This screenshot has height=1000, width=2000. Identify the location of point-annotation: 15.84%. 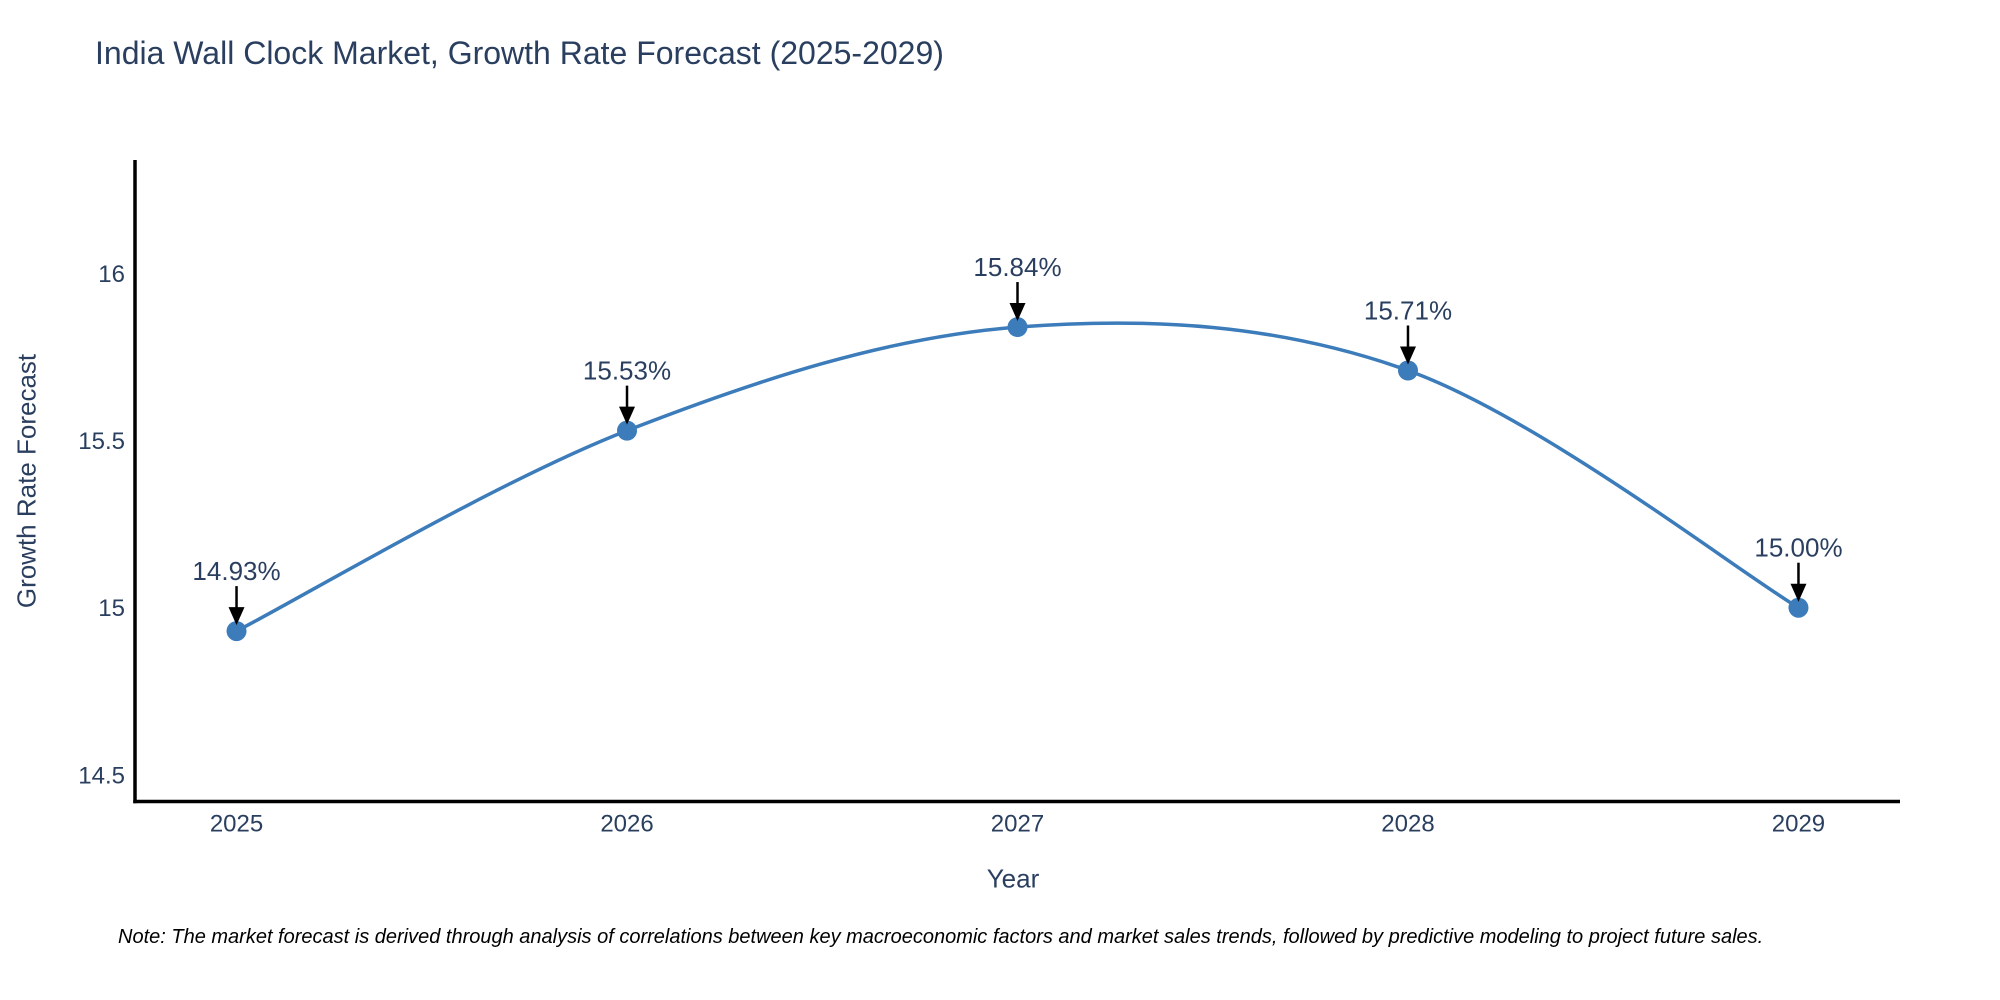
(1017, 267).